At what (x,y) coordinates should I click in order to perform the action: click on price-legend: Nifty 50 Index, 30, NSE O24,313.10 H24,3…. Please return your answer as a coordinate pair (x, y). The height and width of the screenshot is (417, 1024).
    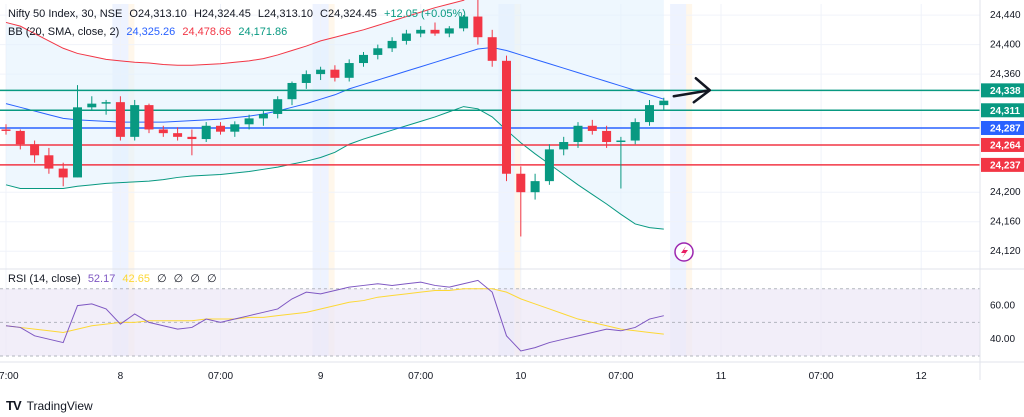
    Looking at the image, I should click on (239, 14).